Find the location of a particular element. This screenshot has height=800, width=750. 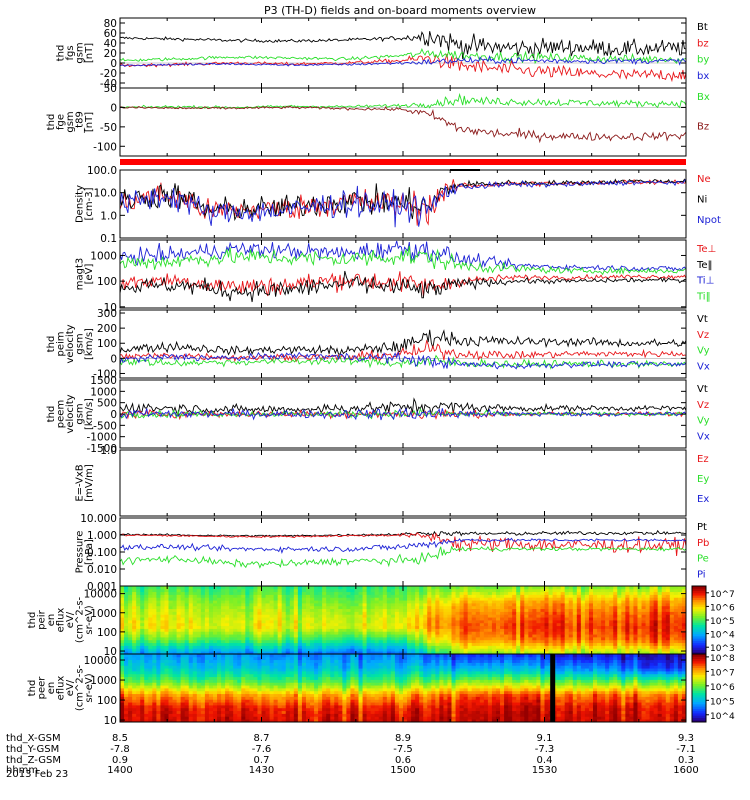

colorbar-segment is located at coordinates (699, 630).